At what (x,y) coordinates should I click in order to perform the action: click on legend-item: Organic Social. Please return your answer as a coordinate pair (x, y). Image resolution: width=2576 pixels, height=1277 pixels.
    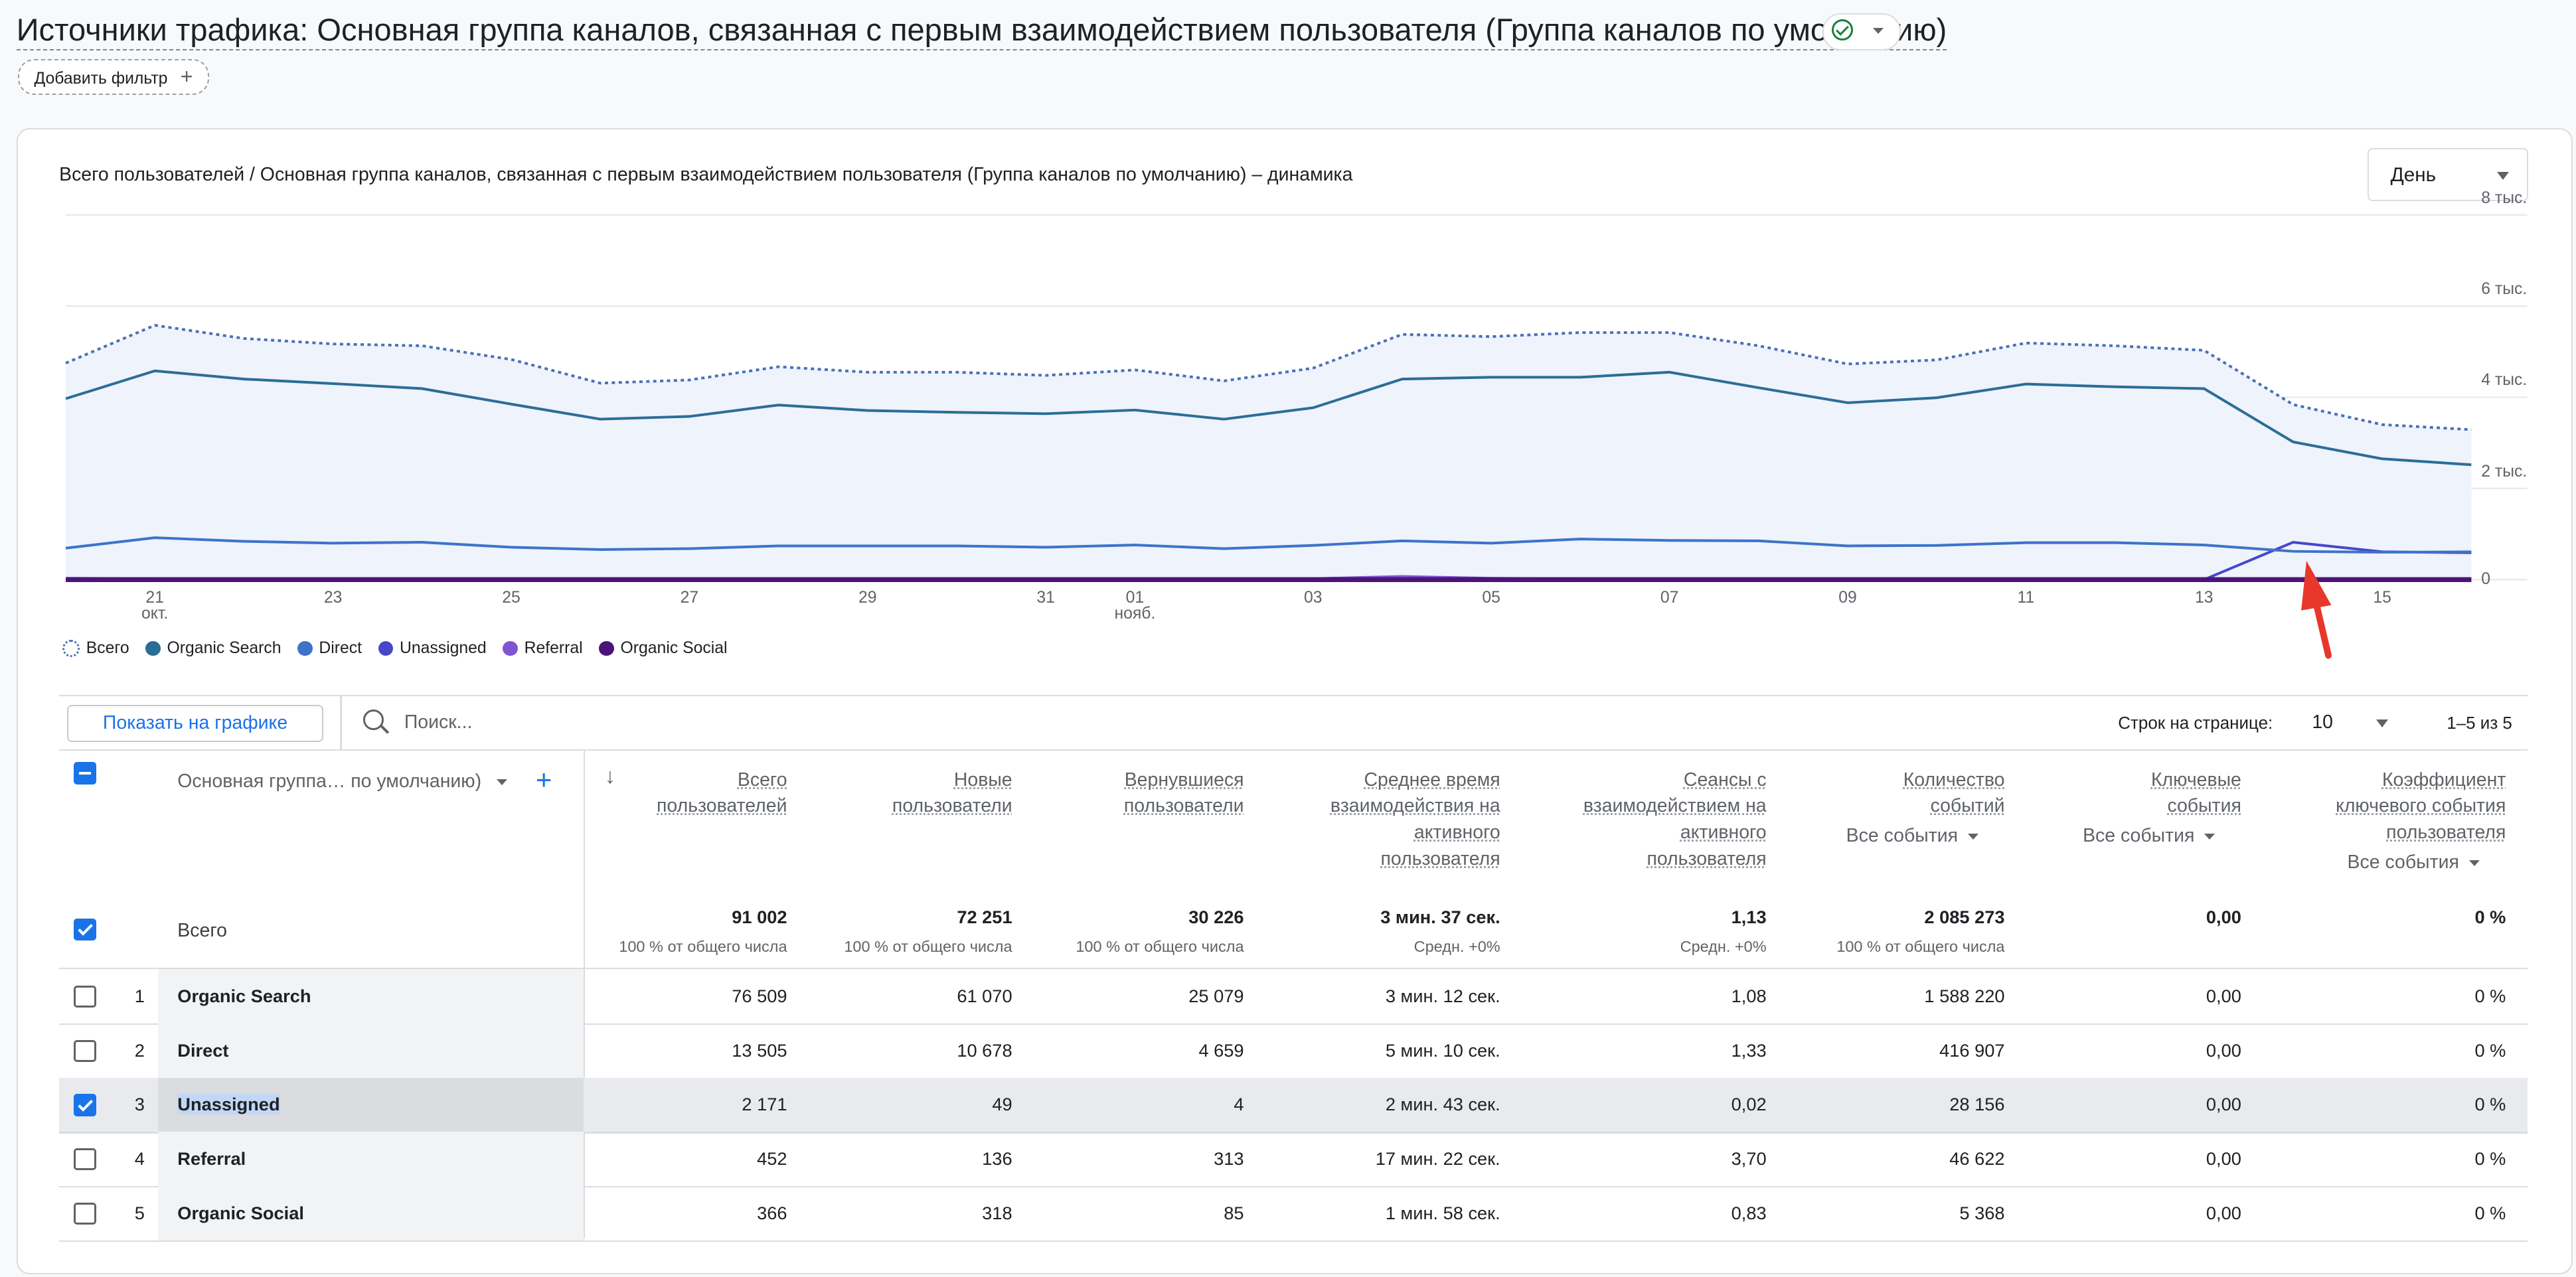
    Looking at the image, I should click on (663, 648).